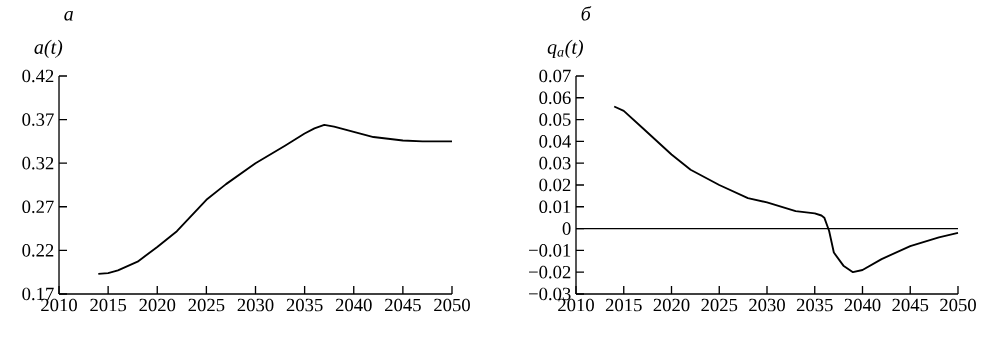 The height and width of the screenshot is (341, 1004). What do you see at coordinates (48, 48) in the screenshot?
I see `y-axis-title: a(t)` at bounding box center [48, 48].